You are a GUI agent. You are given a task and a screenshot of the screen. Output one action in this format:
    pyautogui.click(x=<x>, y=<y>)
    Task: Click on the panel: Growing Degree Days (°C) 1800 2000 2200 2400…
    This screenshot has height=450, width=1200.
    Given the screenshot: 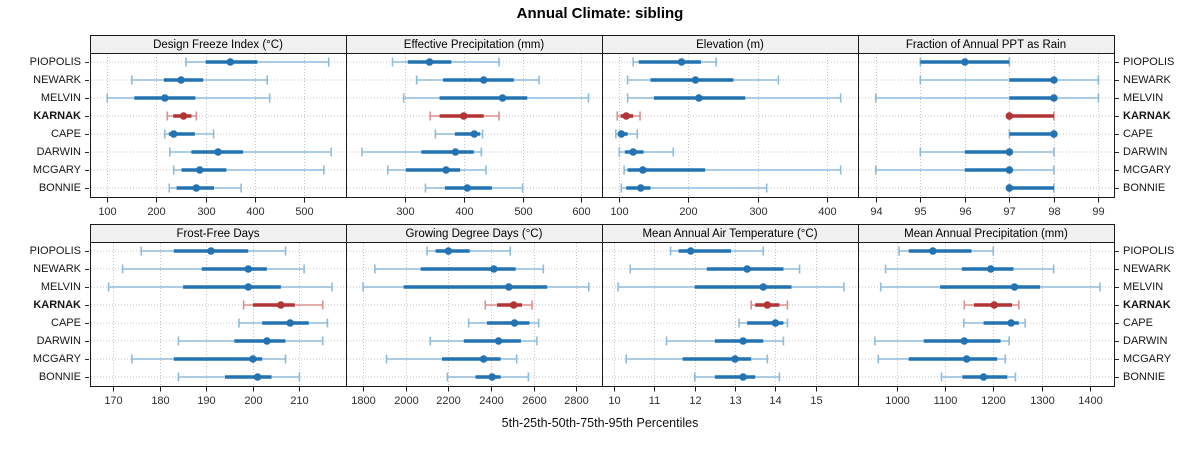 What is the action you would take?
    pyautogui.click(x=474, y=315)
    